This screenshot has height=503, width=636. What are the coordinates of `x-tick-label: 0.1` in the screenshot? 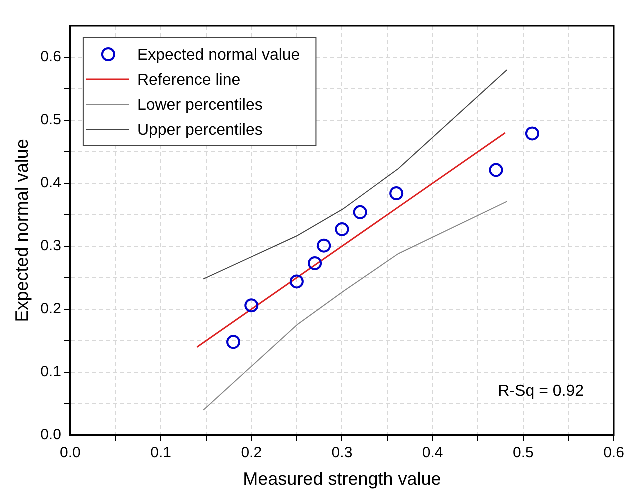 It's located at (161, 453).